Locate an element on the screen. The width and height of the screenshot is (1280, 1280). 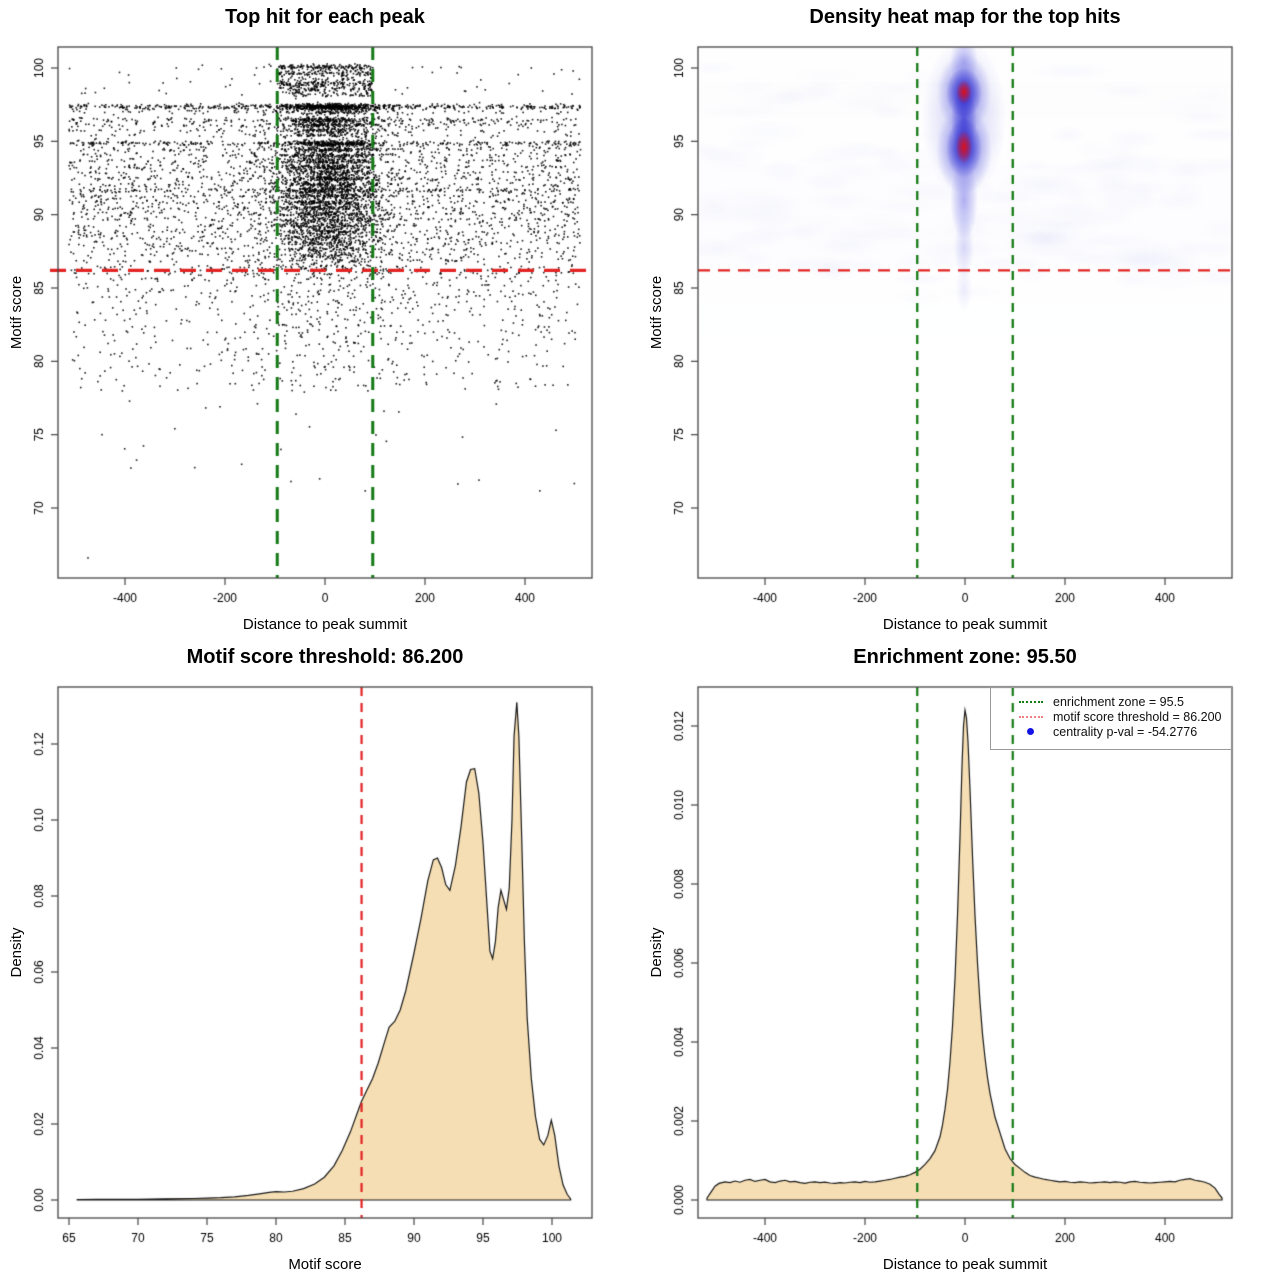
scatter-x-axis-label: Distance to peak summit is located at coordinates (325, 624).